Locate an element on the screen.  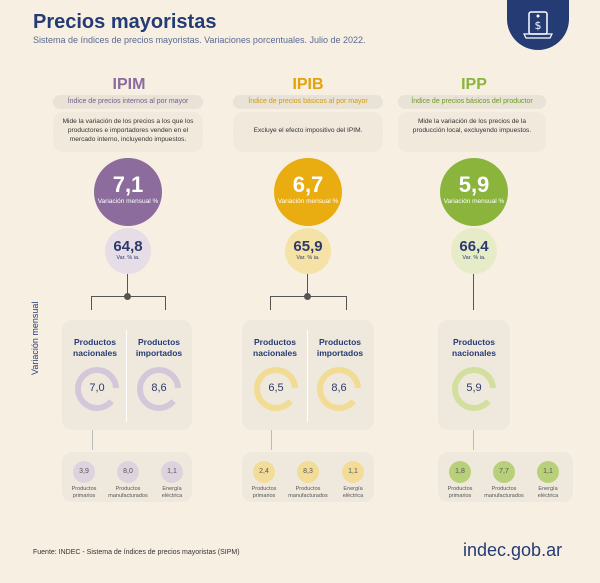
ipp-national-ring is located at coordinates (474, 389).